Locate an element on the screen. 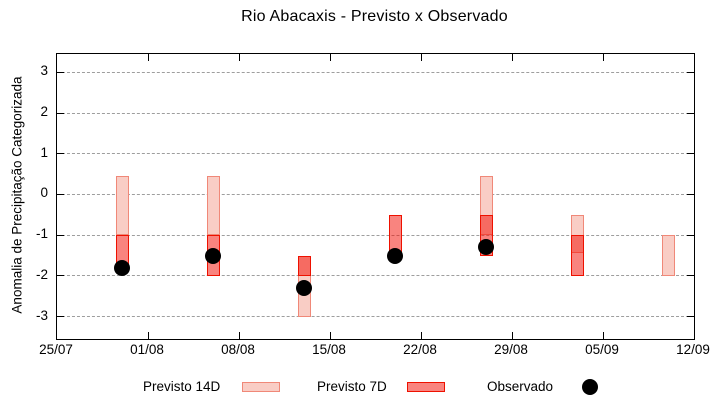 The image size is (720, 400). chart-title: Rio Abacaxis - Previsto x Observado is located at coordinates (374, 16).